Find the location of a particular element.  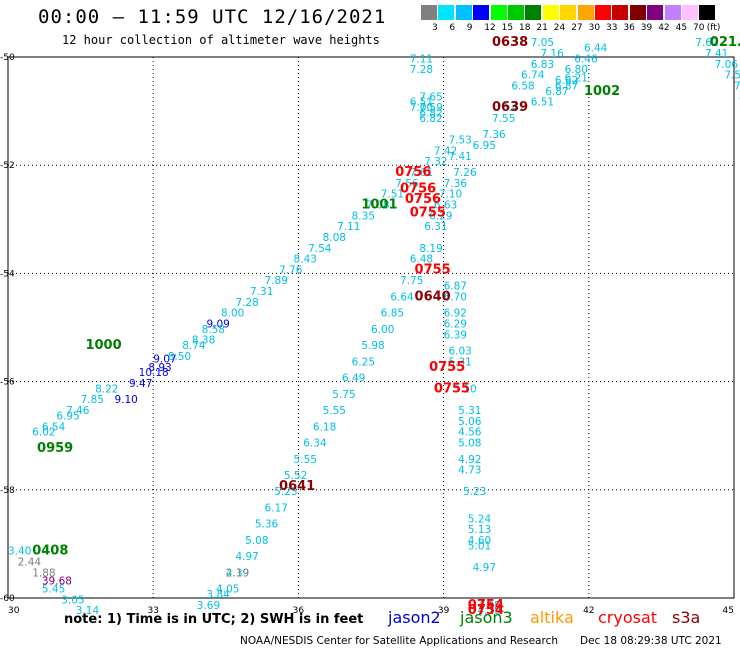

time-label: 0639 is located at coordinates (510, 107).